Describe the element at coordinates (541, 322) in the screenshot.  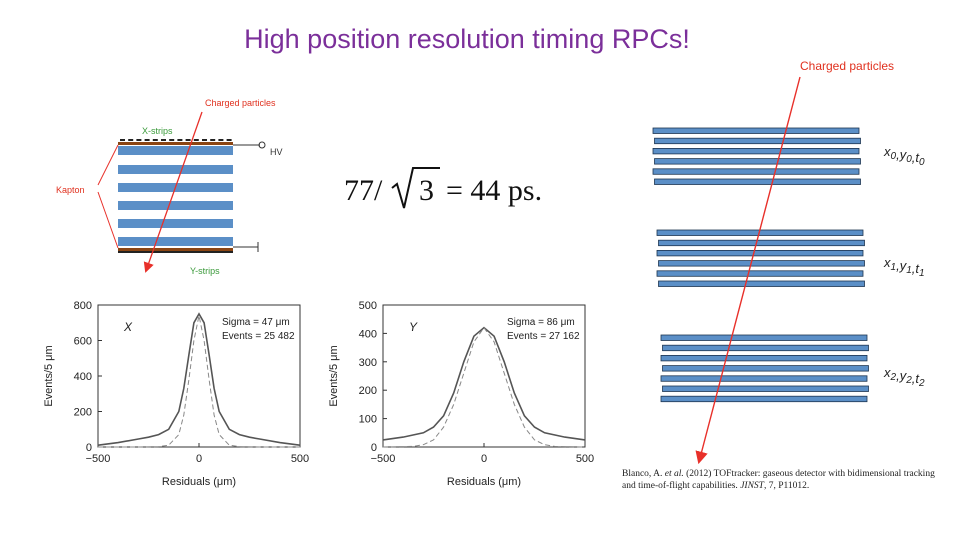
I see `stats-annotation-0: Sigma = 86 μm` at that location.